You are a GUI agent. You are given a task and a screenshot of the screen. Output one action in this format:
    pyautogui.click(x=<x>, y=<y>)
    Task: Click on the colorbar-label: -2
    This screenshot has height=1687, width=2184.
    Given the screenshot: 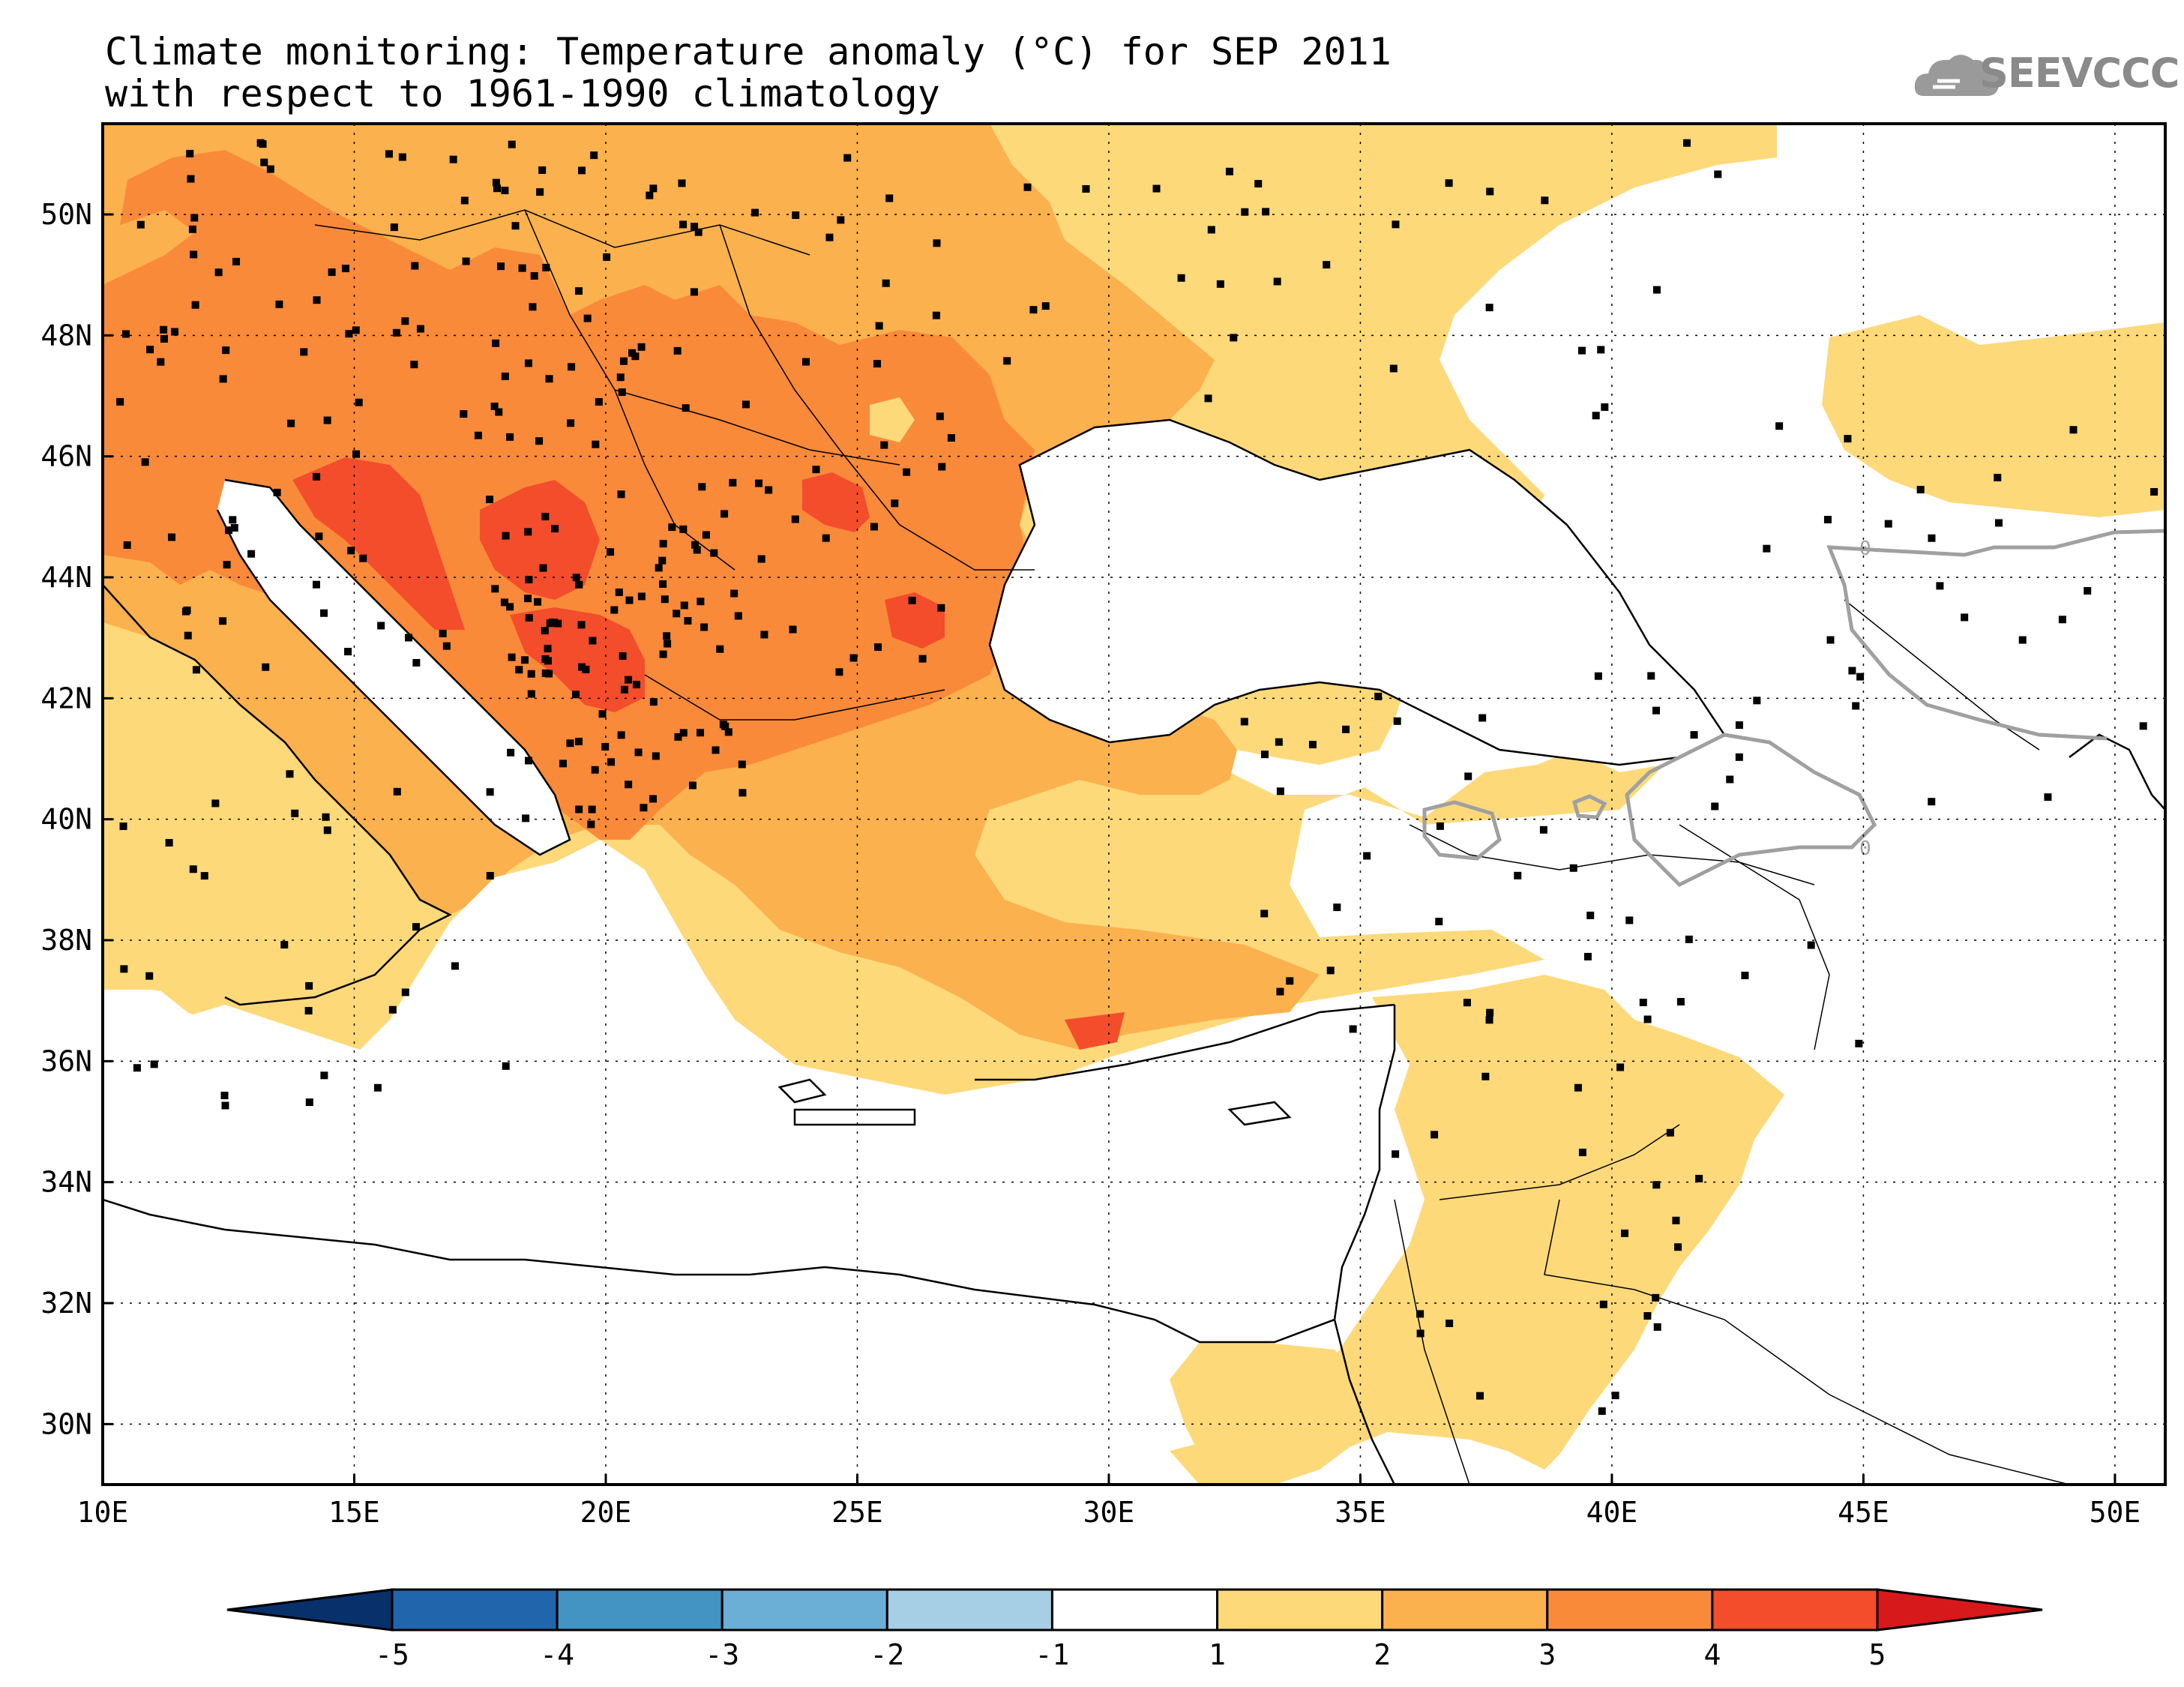 What is the action you would take?
    pyautogui.click(x=887, y=1654)
    